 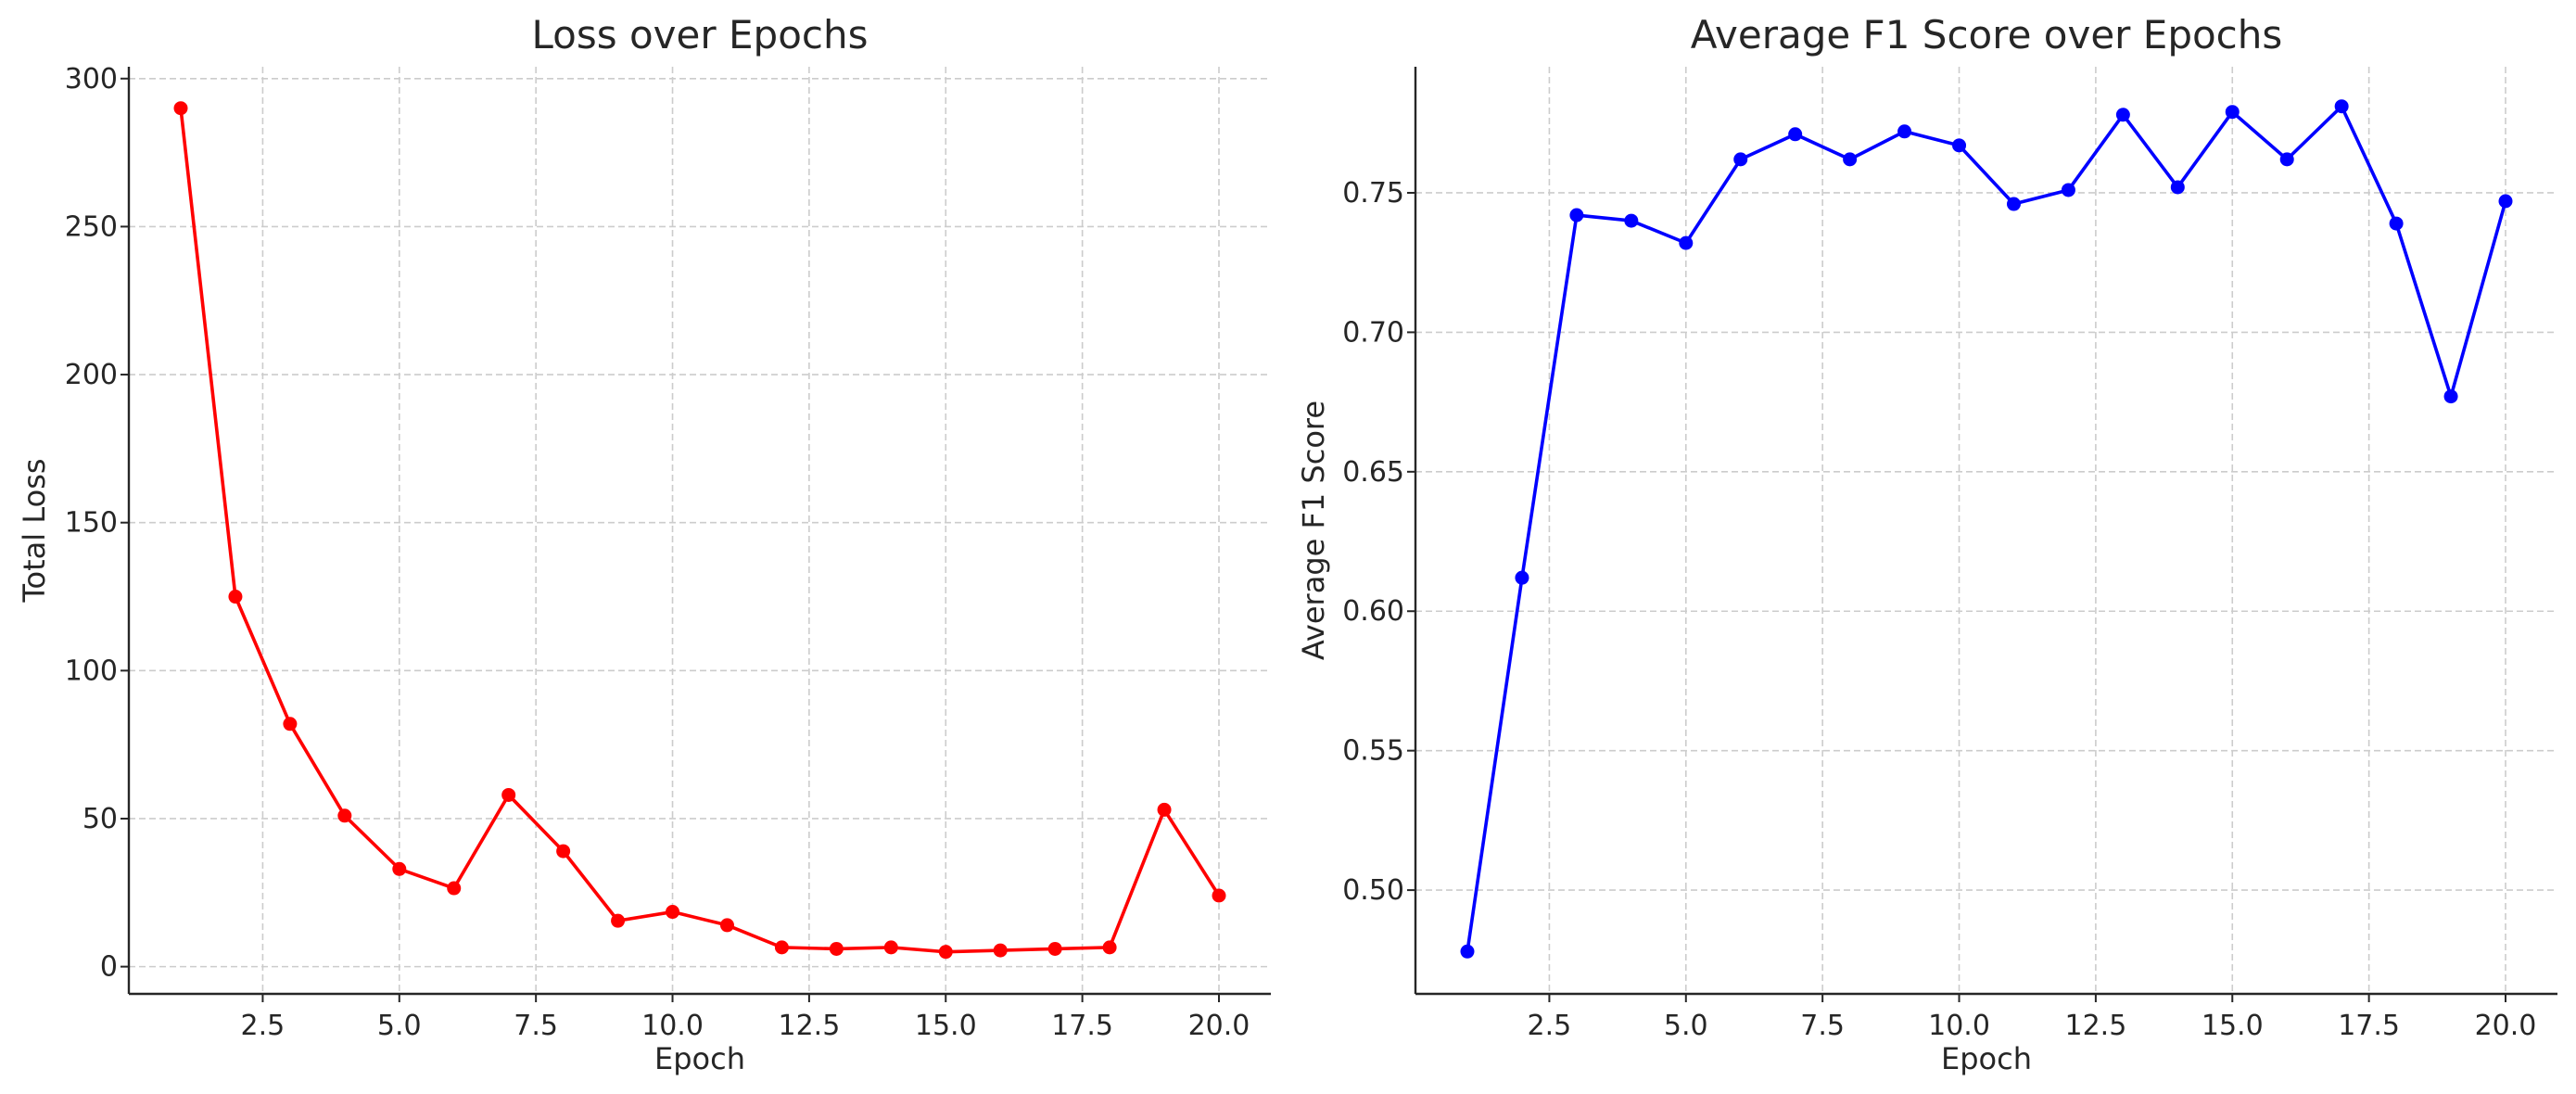 What do you see at coordinates (1373, 611) in the screenshot?
I see `y-tick-label: 0.60` at bounding box center [1373, 611].